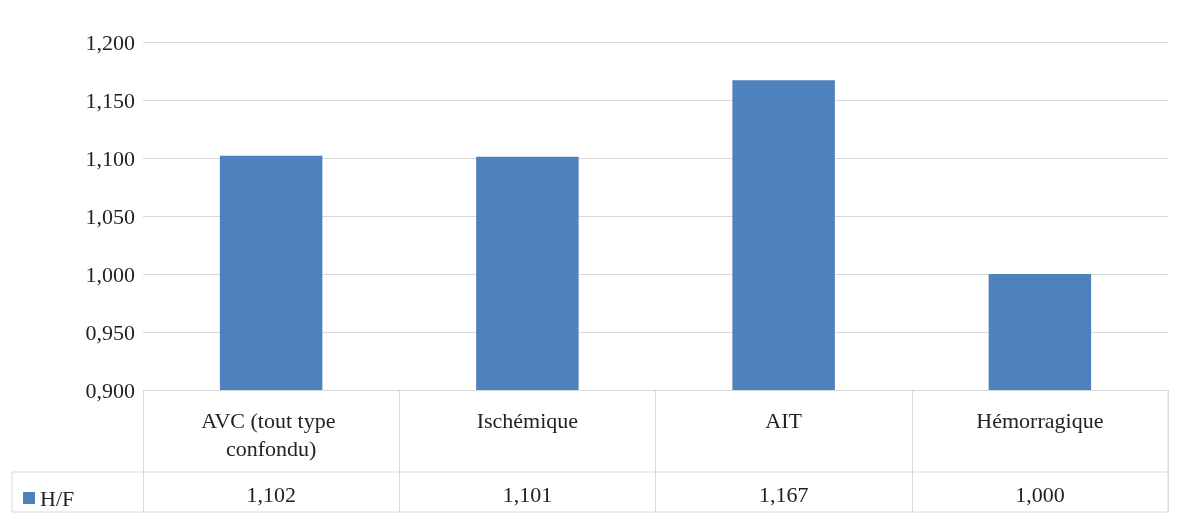 This screenshot has width=1189, height=523. Describe the element at coordinates (57, 498) in the screenshot. I see `legend-label: H/F` at that location.